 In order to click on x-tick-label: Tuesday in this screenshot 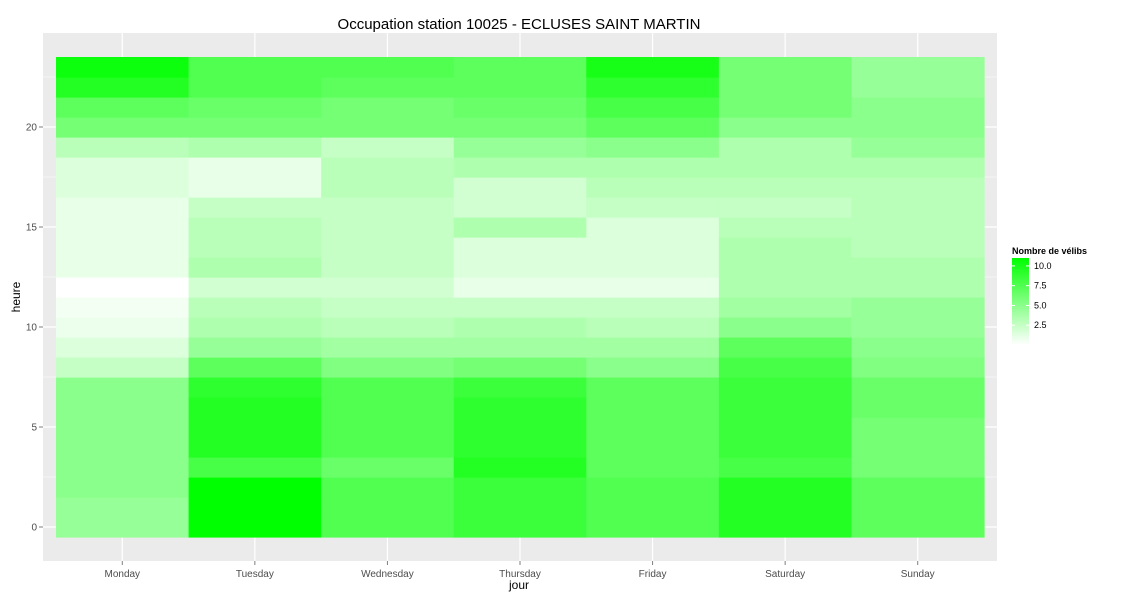, I will do `click(255, 574)`.